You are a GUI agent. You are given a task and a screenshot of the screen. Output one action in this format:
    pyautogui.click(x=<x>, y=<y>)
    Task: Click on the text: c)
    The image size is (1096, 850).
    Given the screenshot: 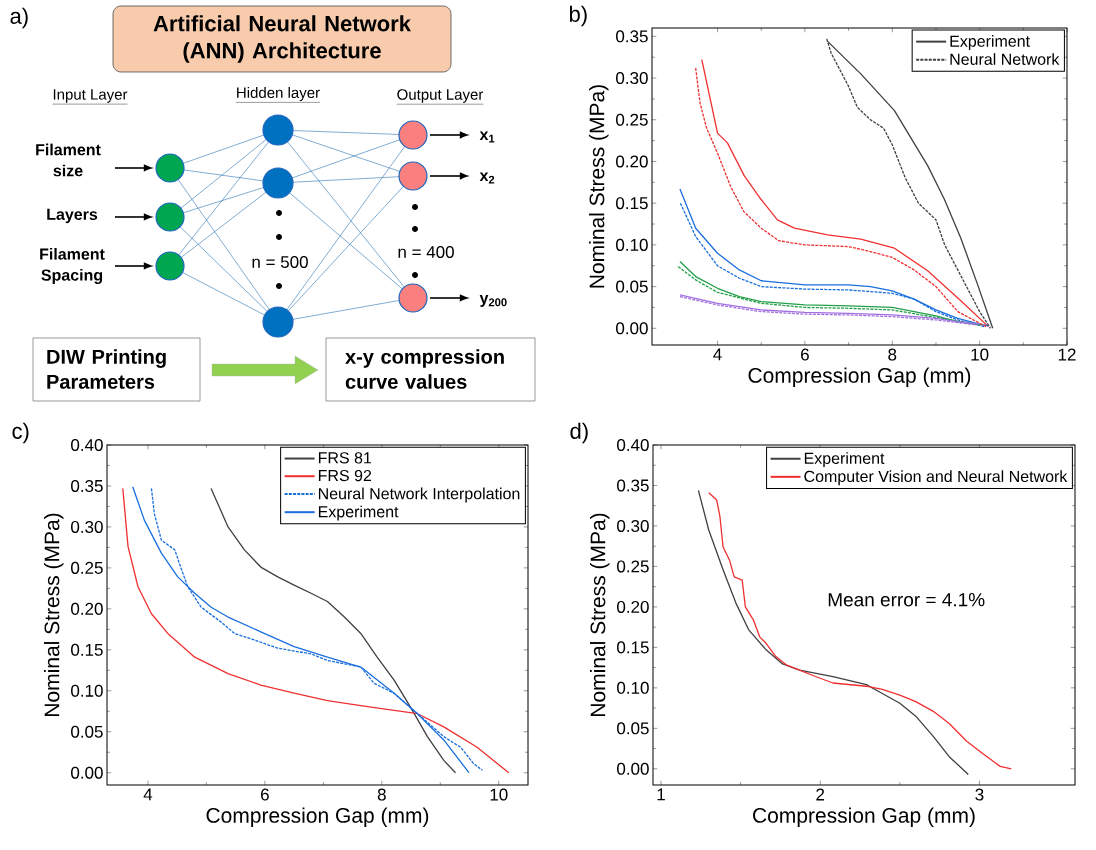 What is the action you would take?
    pyautogui.click(x=20, y=433)
    